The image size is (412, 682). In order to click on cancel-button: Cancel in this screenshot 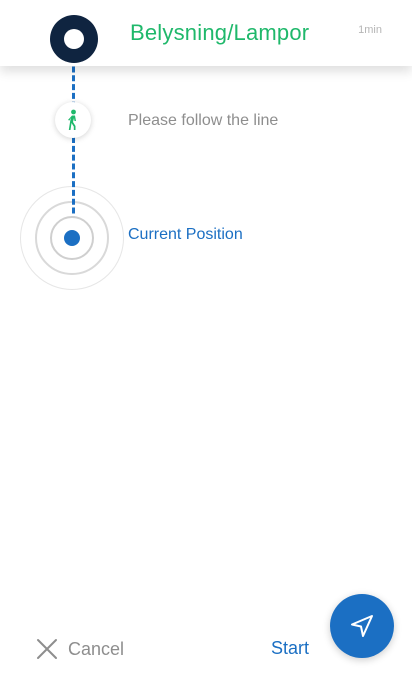, I will do `click(80, 649)`.